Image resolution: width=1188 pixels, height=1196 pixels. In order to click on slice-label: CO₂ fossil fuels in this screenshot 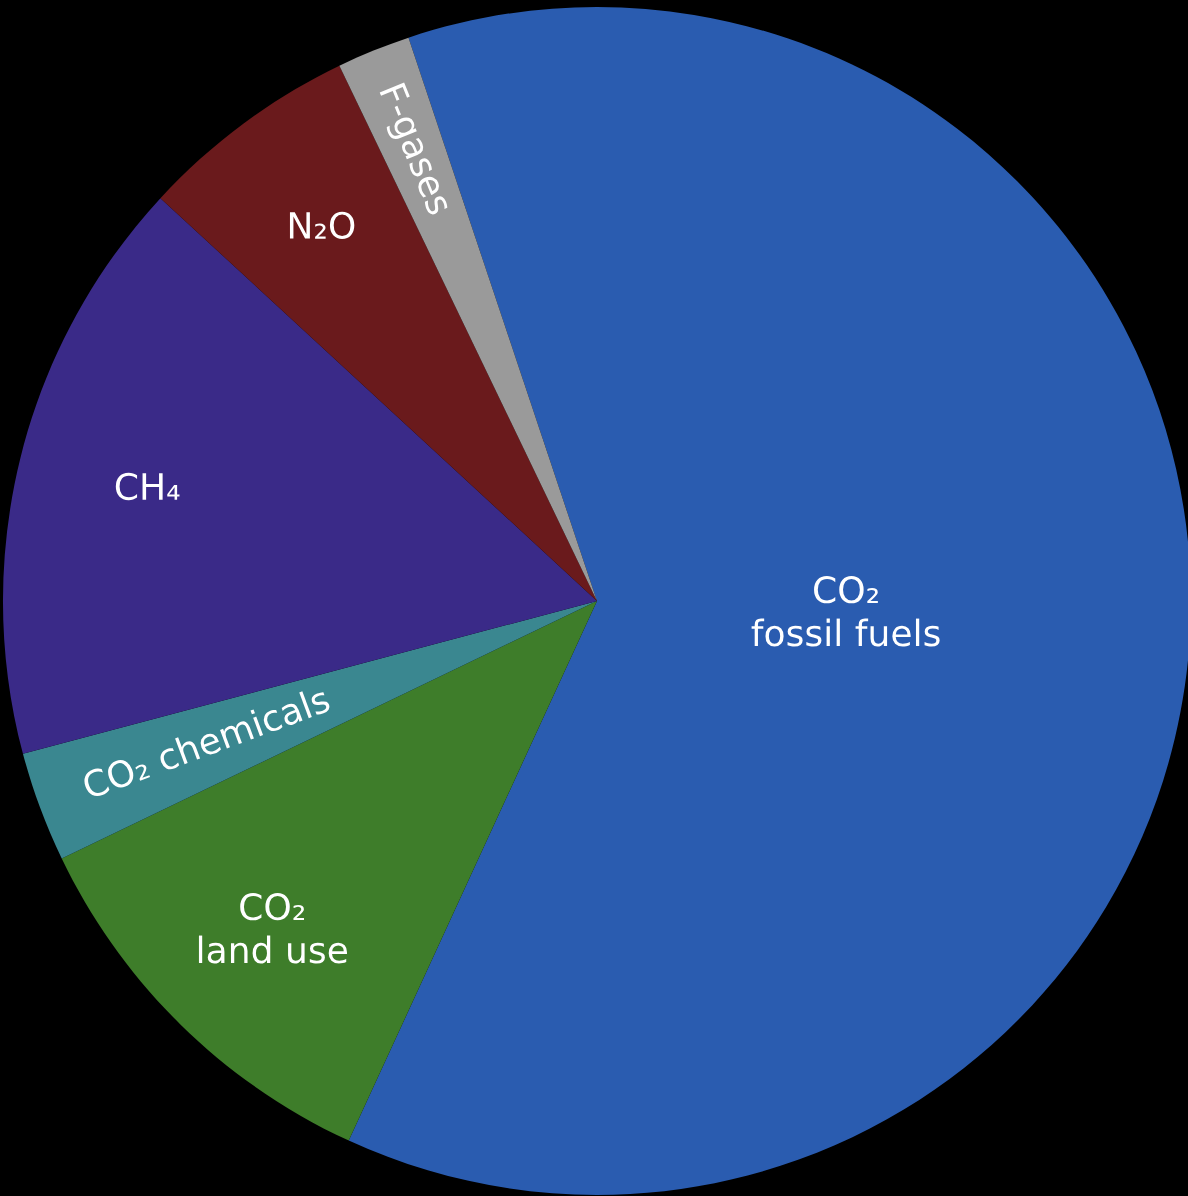, I will do `click(845, 611)`.